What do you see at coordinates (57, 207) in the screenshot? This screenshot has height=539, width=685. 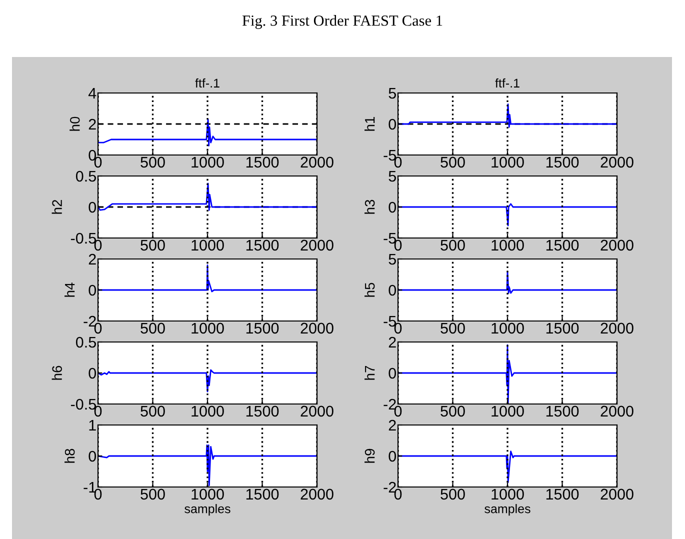 I see `y-axis-title: h2` at bounding box center [57, 207].